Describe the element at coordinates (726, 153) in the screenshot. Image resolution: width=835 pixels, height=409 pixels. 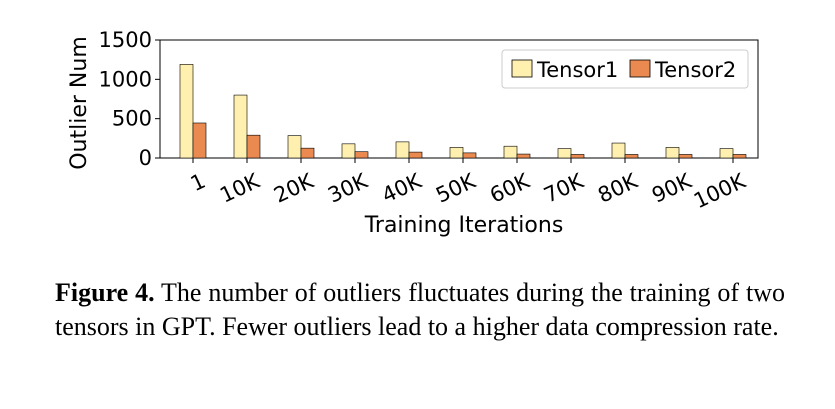
I see `bar-tensor1-100k` at that location.